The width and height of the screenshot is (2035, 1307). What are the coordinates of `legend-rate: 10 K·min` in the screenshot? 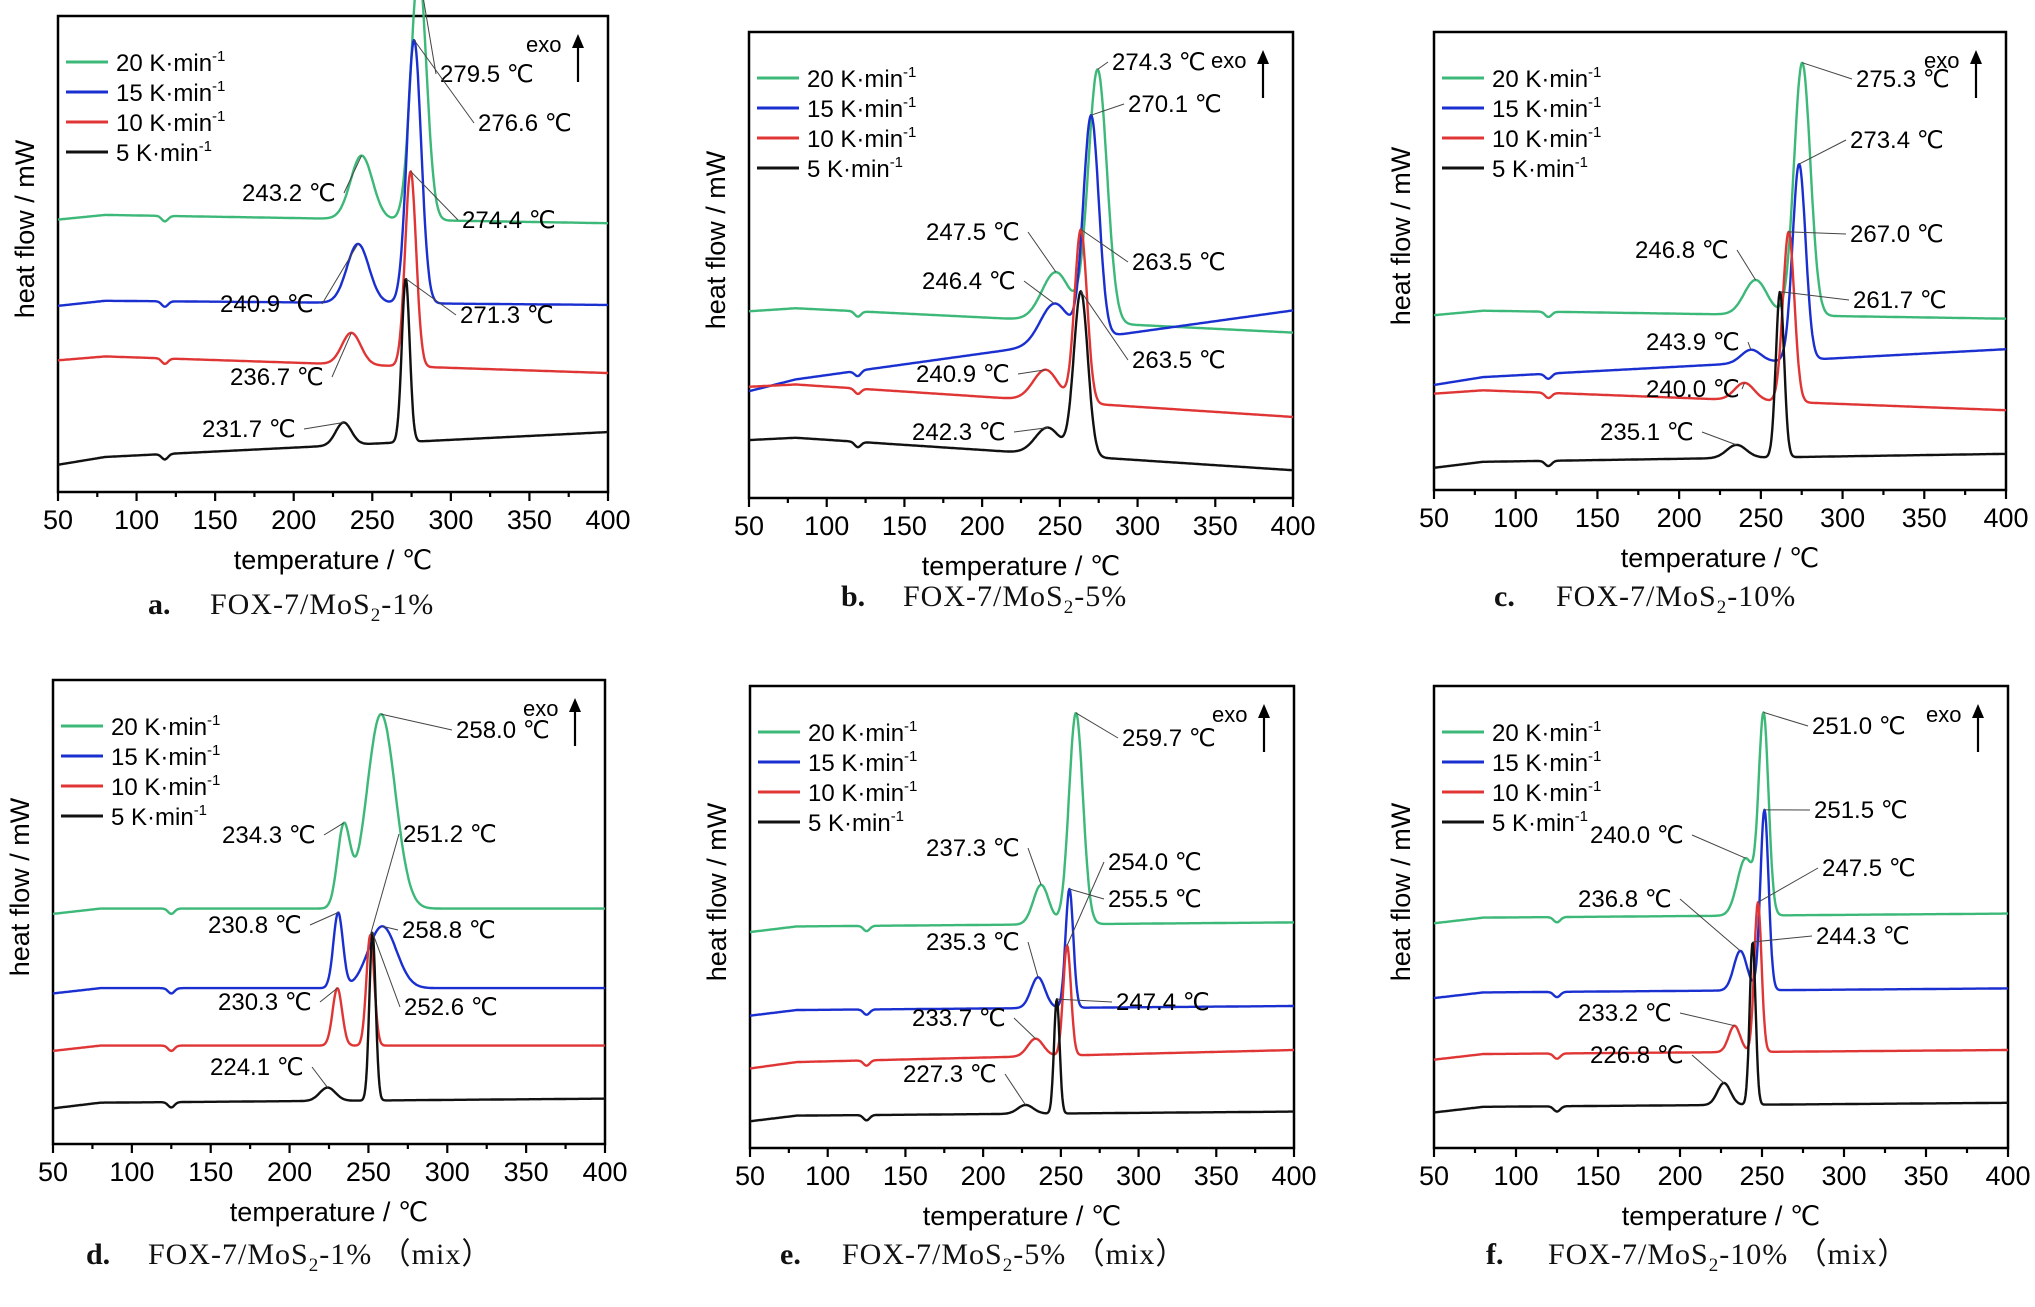 It's located at (164, 123).